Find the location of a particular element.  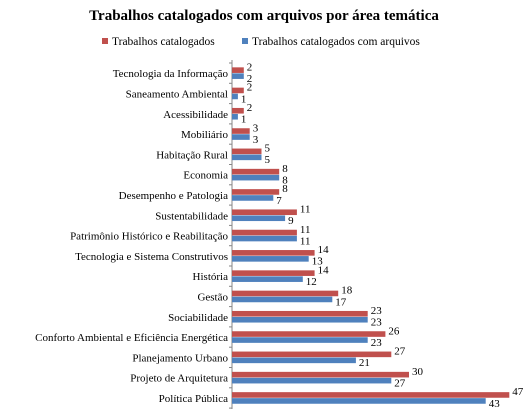

bar-catalogados-tecnologia-da-informacao is located at coordinates (238, 70).